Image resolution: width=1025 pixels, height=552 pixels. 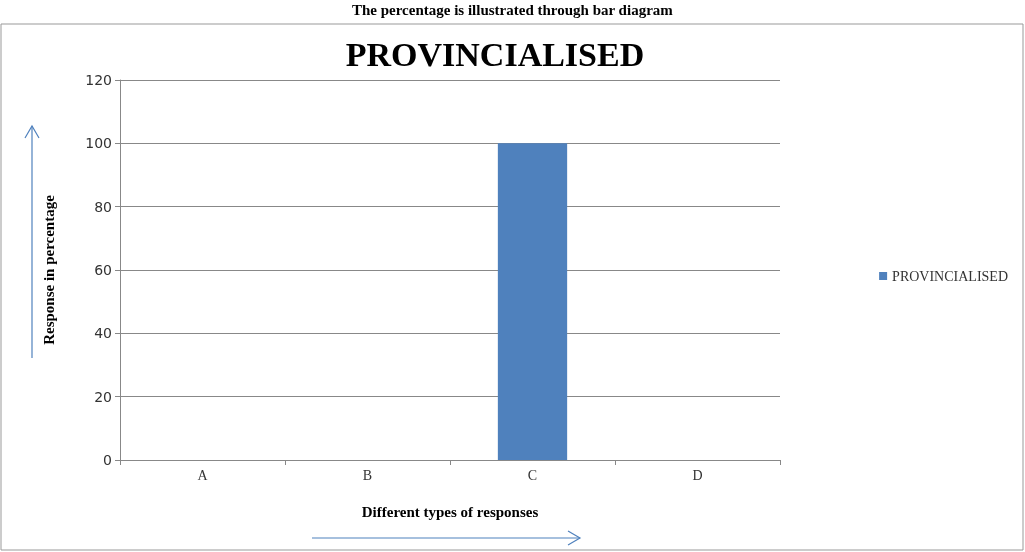 I want to click on y-tick-label: 120, so click(x=98, y=80).